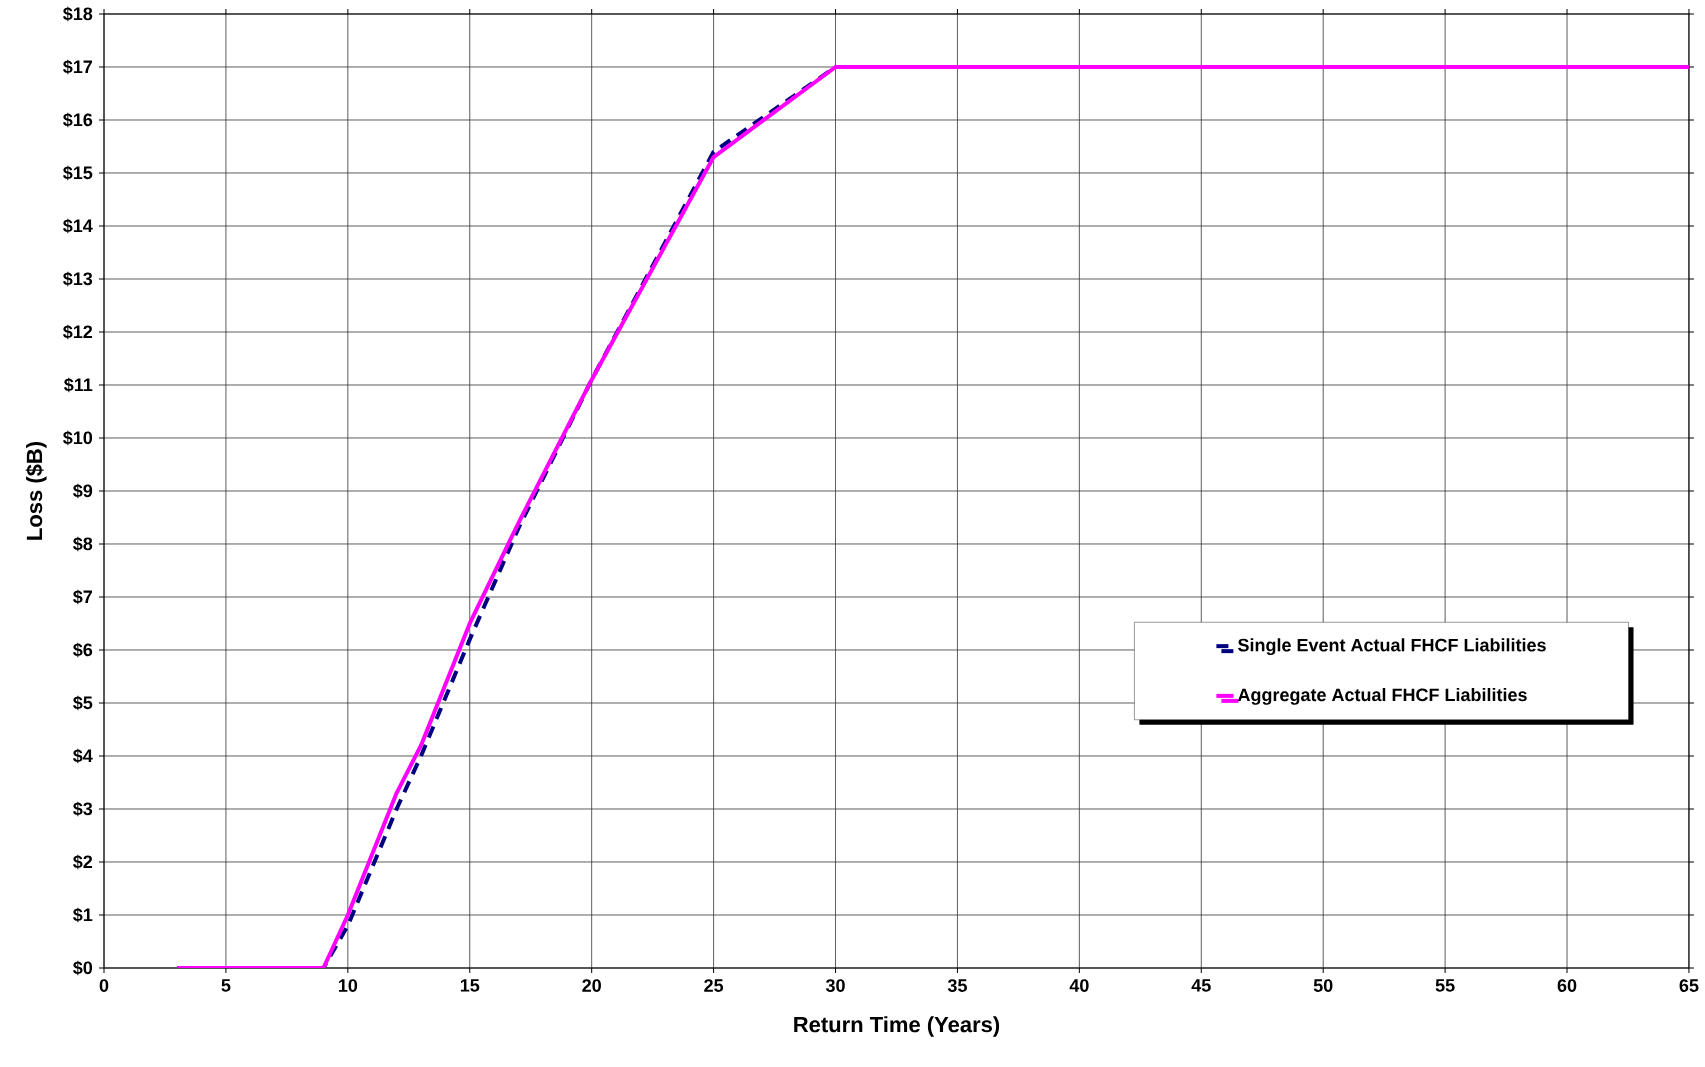 This screenshot has width=1705, height=1067. What do you see at coordinates (78, 173) in the screenshot?
I see `y-tick-label: $15` at bounding box center [78, 173].